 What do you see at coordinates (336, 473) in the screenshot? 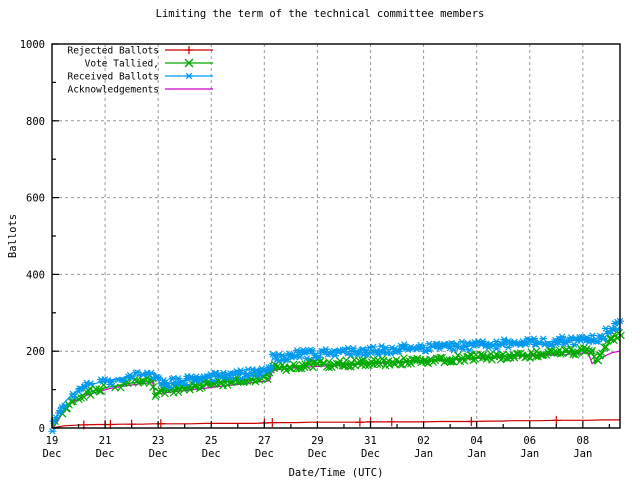
I see `x-axis-title: Date/Time (UTC)` at bounding box center [336, 473].